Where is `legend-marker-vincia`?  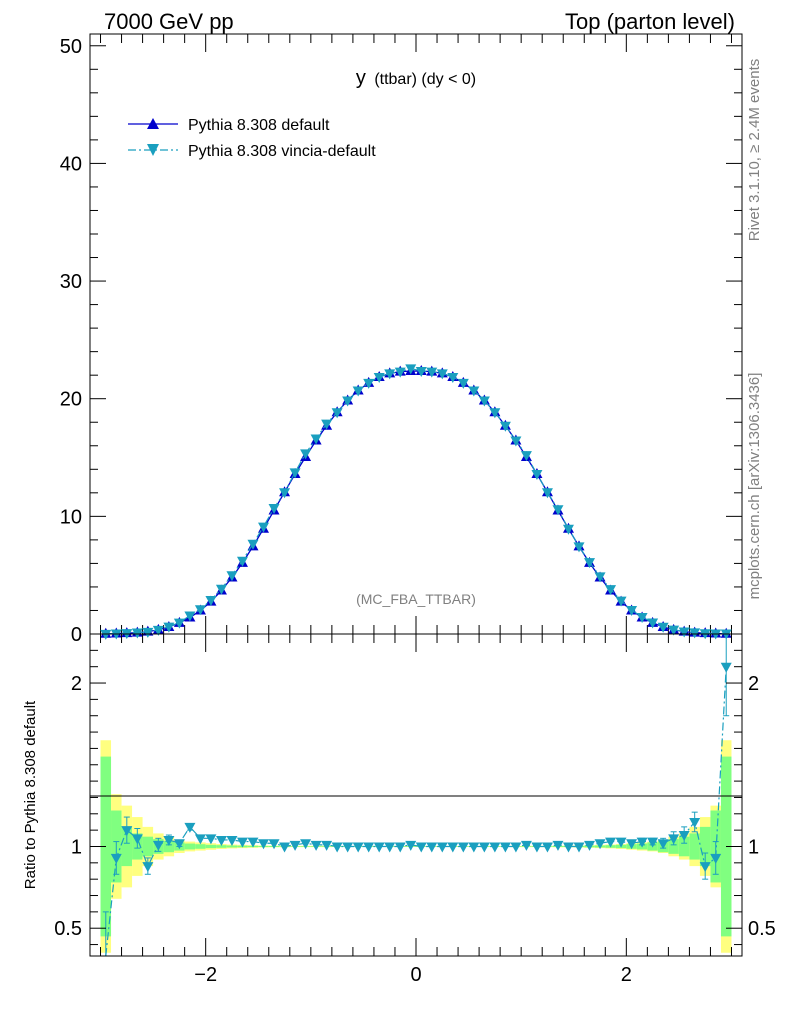 legend-marker-vincia is located at coordinates (153, 150).